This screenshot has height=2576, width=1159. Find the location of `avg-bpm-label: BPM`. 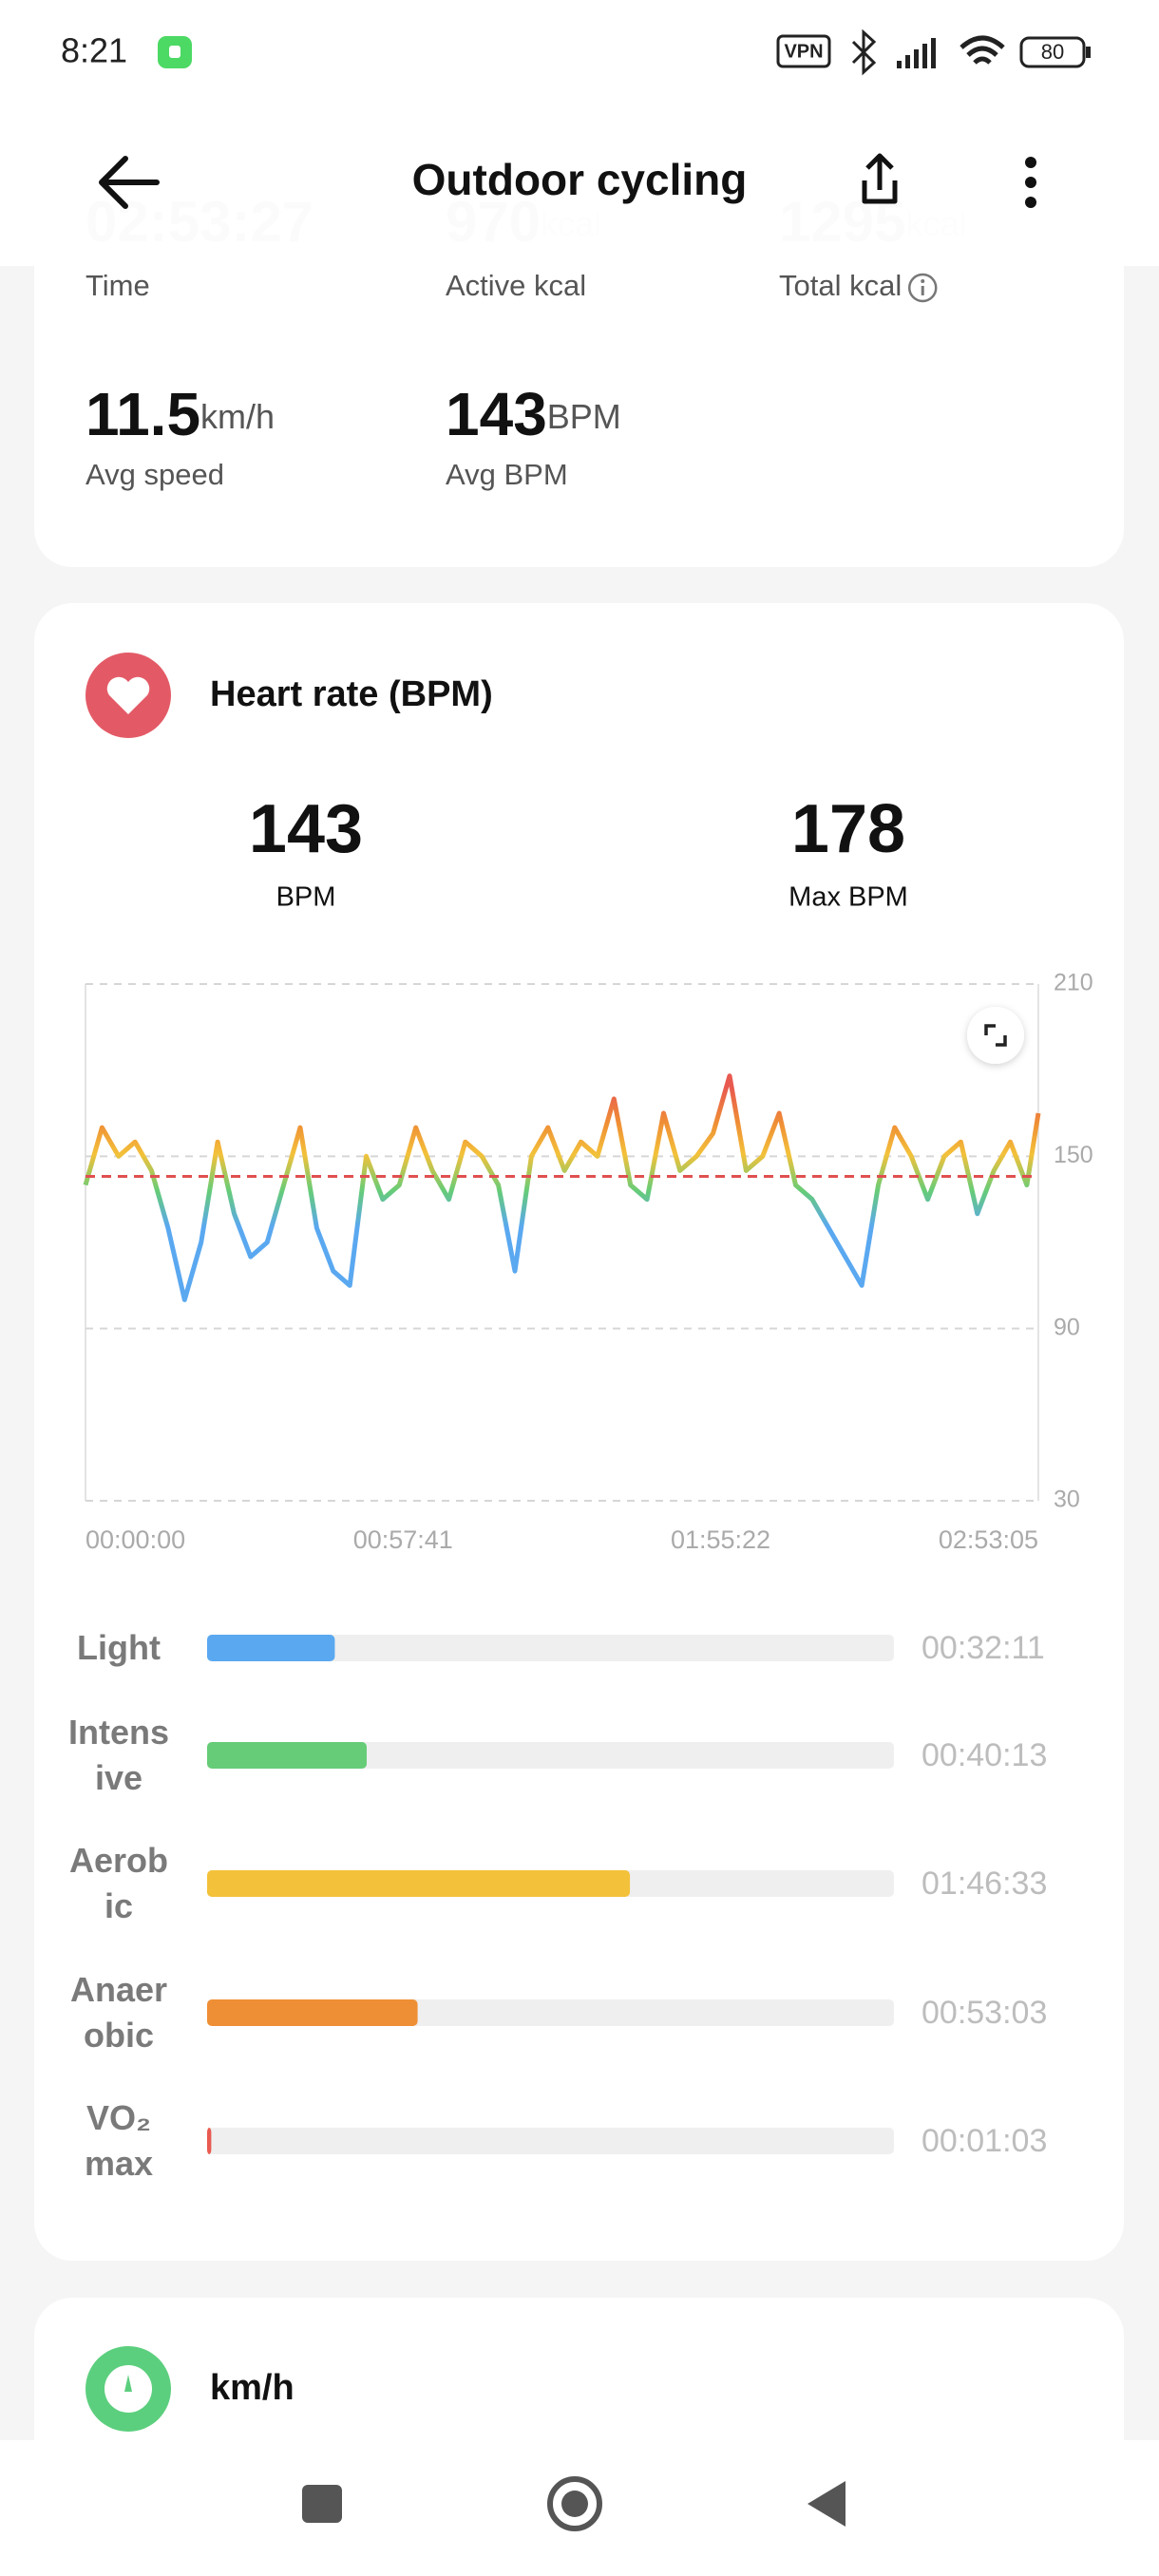

avg-bpm-label: BPM is located at coordinates (306, 897).